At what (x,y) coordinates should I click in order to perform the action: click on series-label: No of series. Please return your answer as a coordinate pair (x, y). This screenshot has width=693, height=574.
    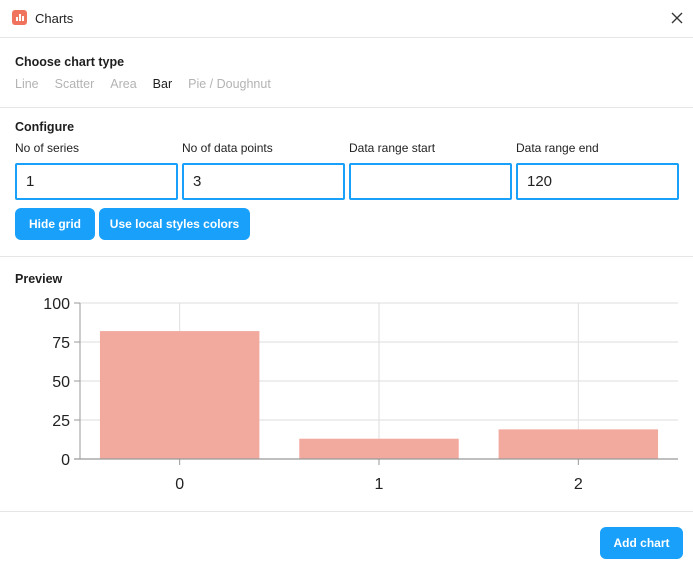
    Looking at the image, I should click on (47, 148).